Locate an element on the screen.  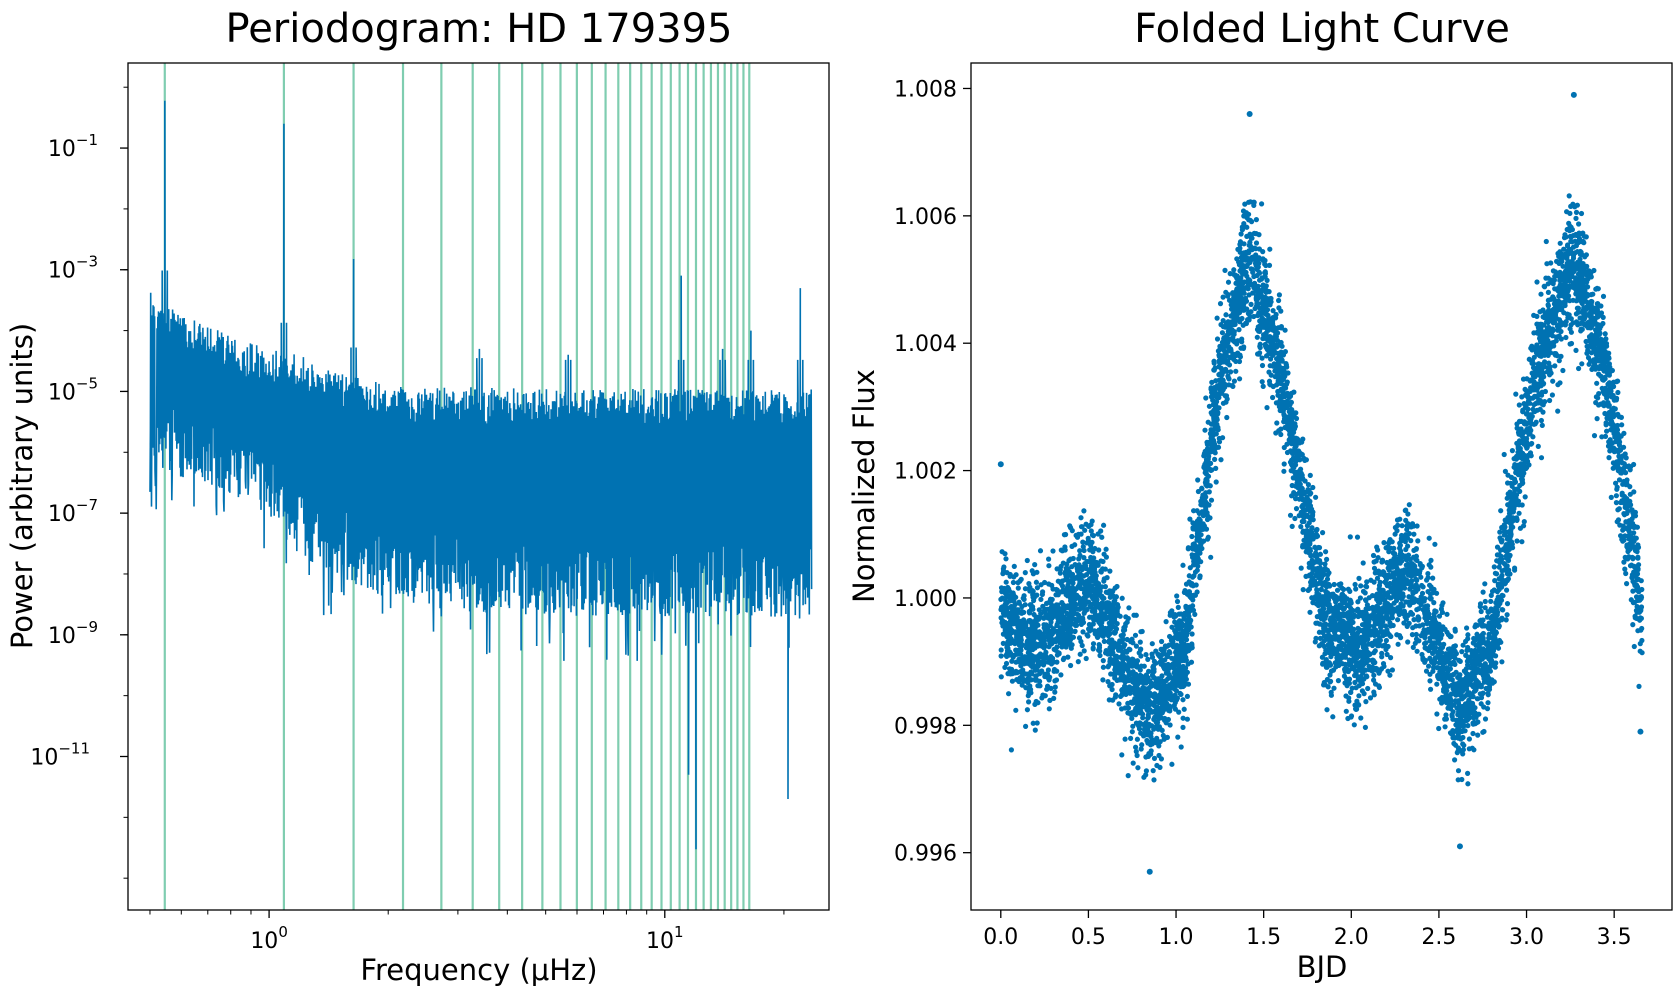
y-tick-label: 0.996 is located at coordinates (925, 854).